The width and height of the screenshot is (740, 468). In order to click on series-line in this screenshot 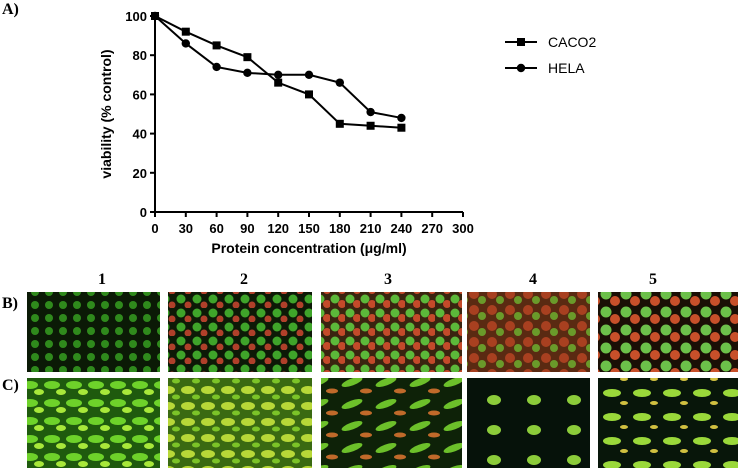, I will do `click(278, 67)`.